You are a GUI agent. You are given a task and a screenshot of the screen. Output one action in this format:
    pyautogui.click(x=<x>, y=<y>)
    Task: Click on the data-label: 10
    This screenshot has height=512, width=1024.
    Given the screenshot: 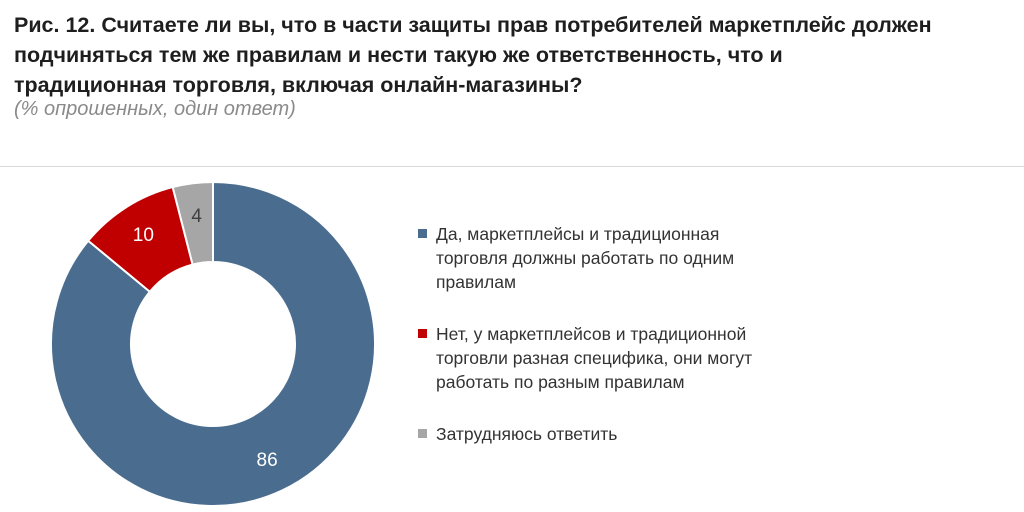 What is the action you would take?
    pyautogui.click(x=143, y=235)
    